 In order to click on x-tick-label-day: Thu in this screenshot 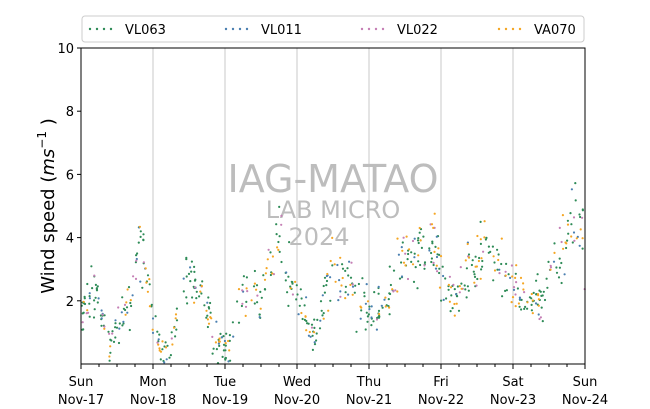, I will do `click(368, 382)`.